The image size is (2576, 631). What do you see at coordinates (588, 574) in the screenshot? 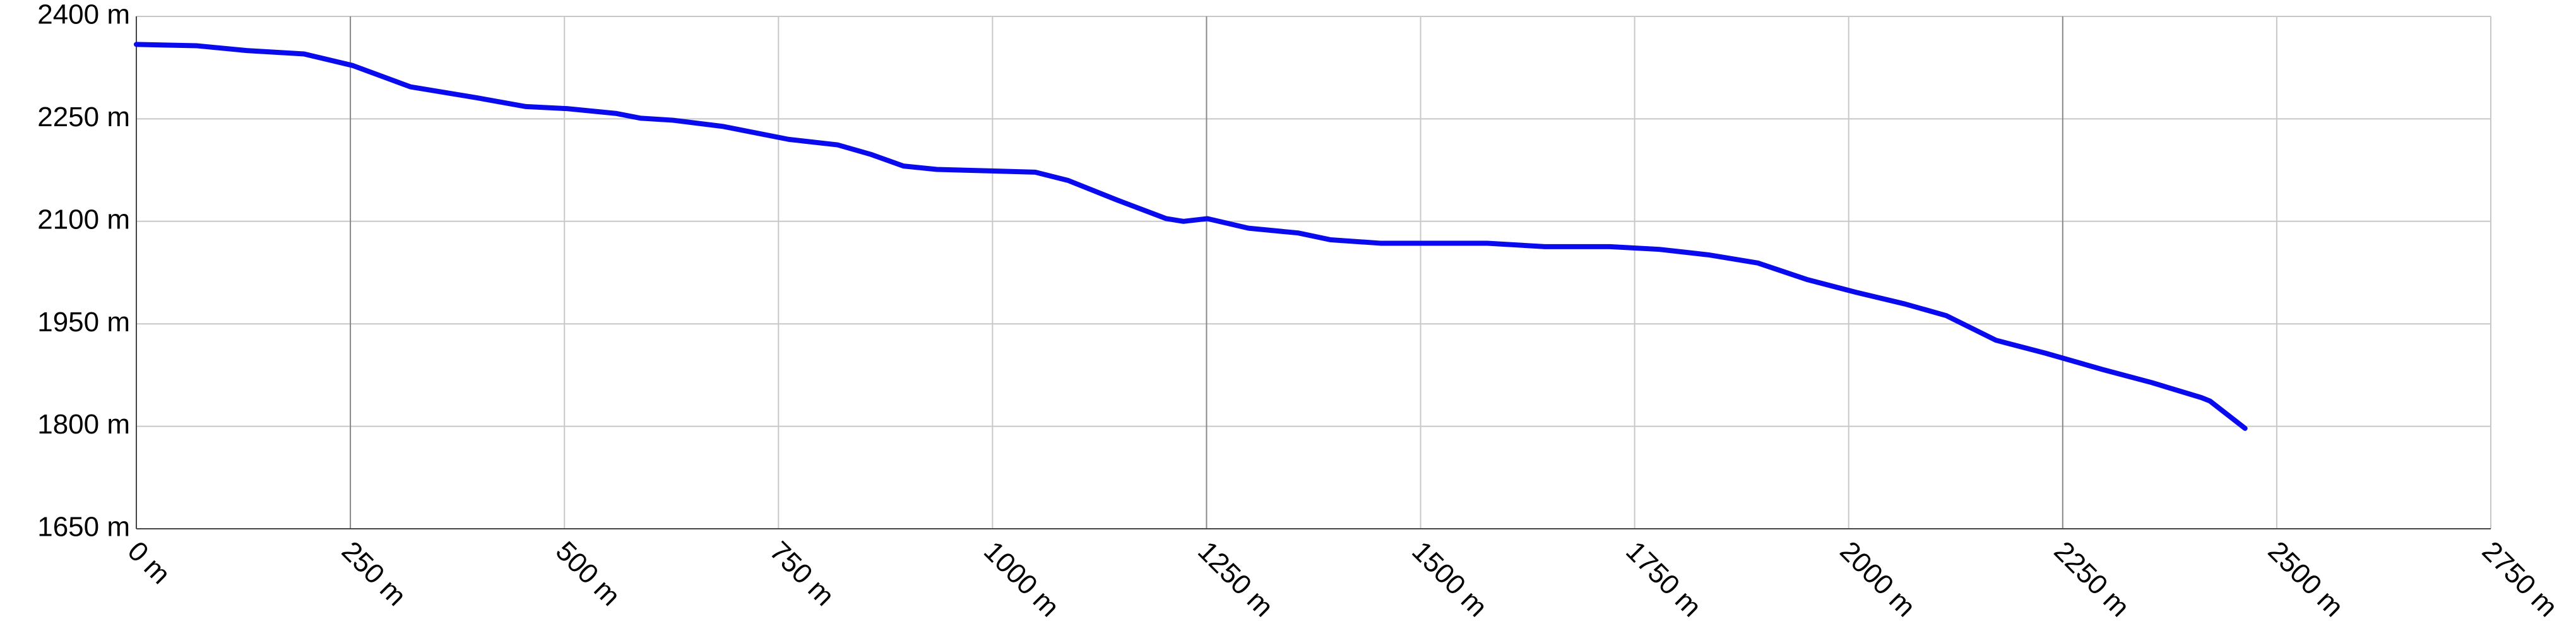
I see `x-tick-label: 500 m` at bounding box center [588, 574].